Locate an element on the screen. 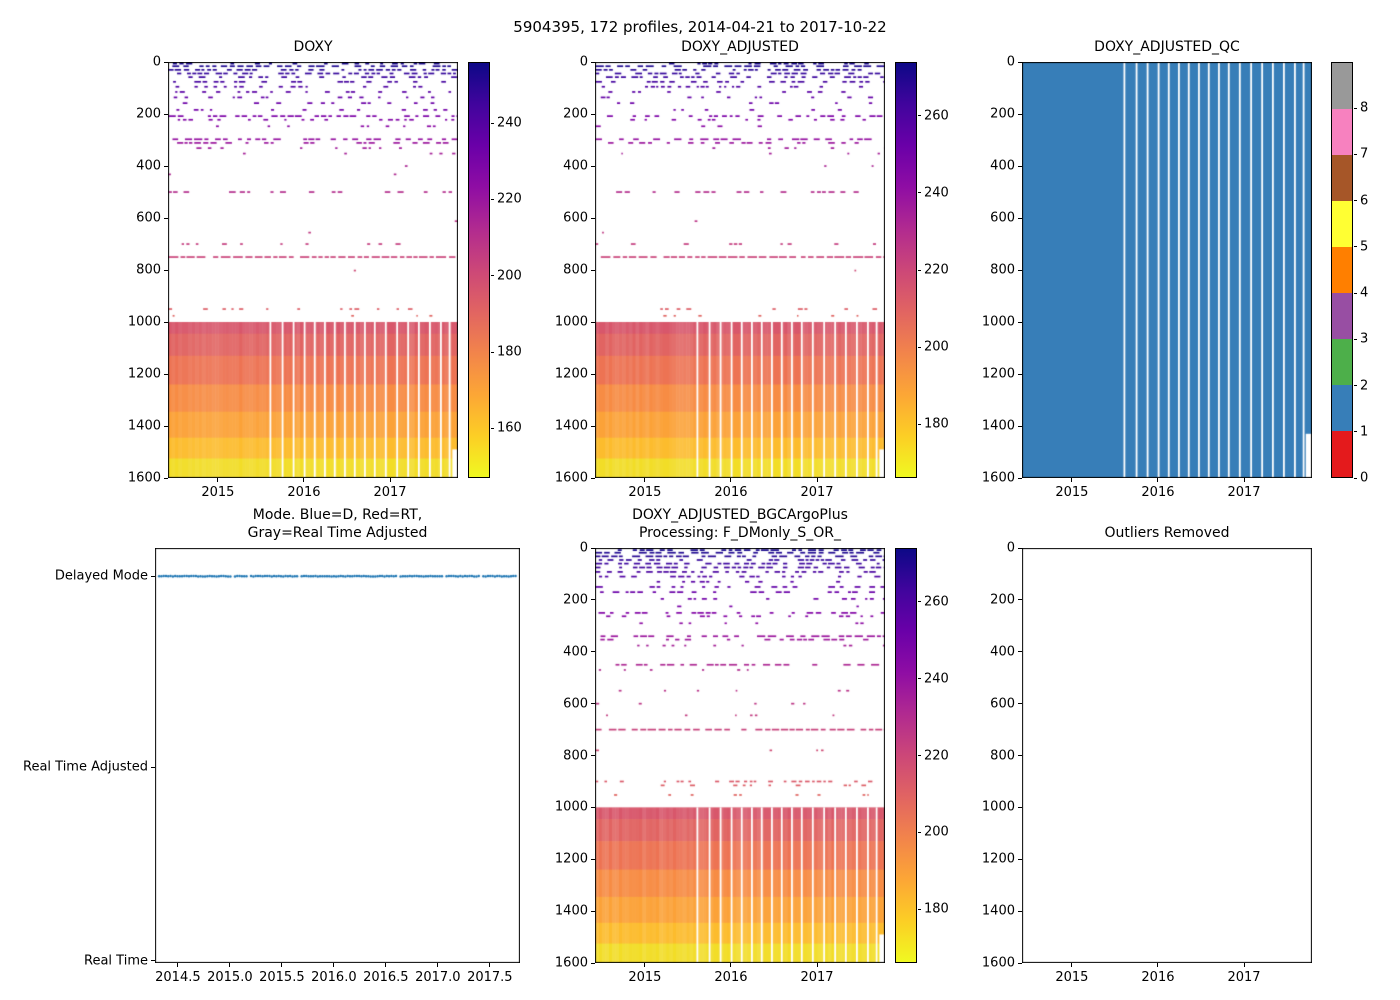 This screenshot has width=1400, height=1000. outliers-removed-y-tick-label: 200 is located at coordinates (1002, 600).